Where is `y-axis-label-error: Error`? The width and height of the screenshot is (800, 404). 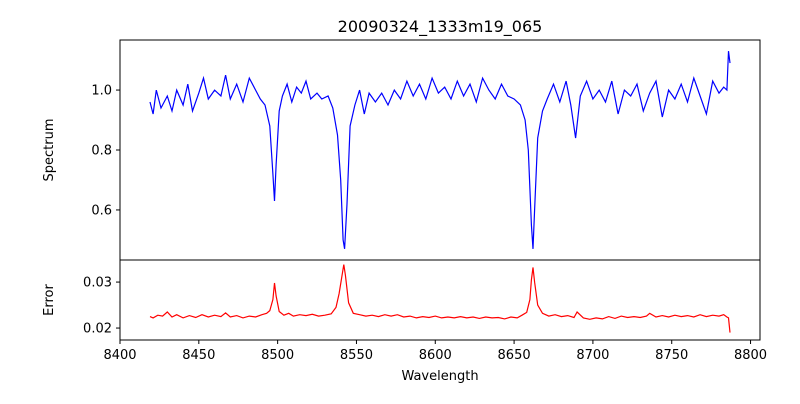 y-axis-label-error: Error is located at coordinates (49, 300).